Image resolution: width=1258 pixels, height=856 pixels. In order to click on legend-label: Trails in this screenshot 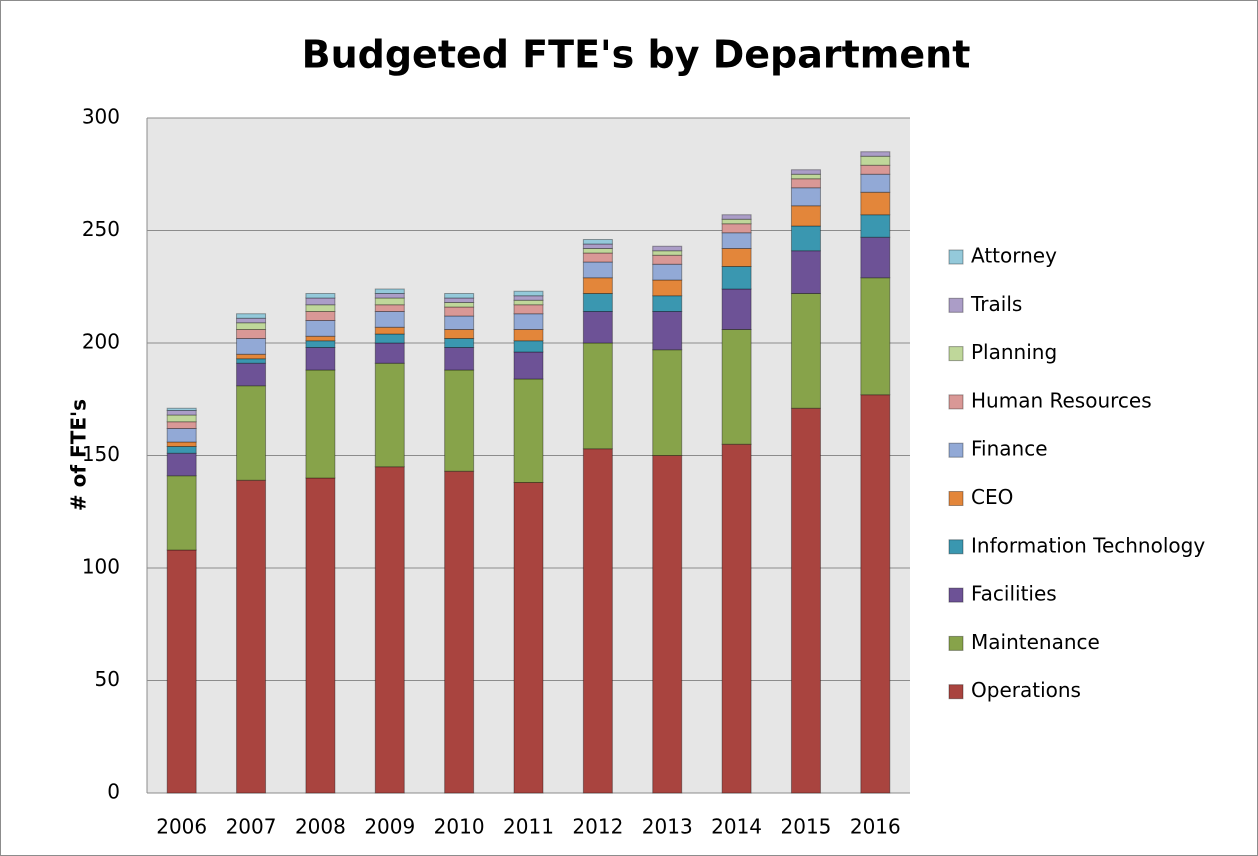, I will do `click(996, 304)`.